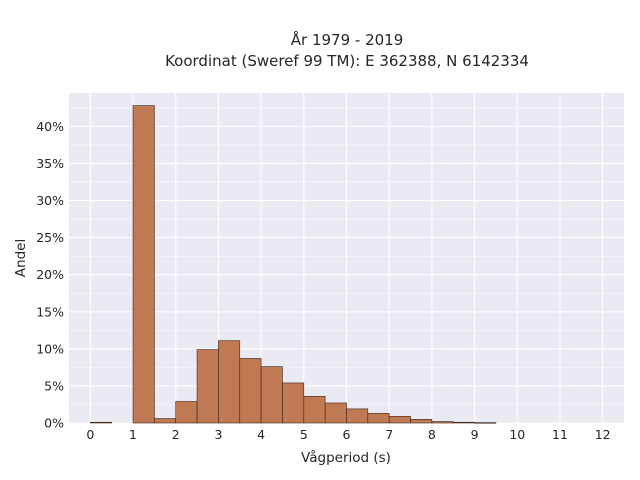  What do you see at coordinates (475, 434) in the screenshot?
I see `x-tick-label: 9` at bounding box center [475, 434].